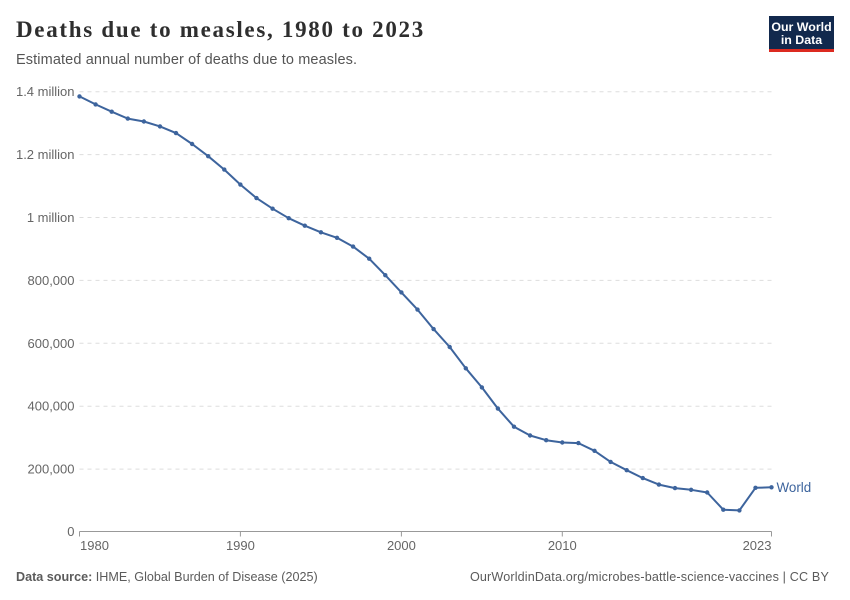 This screenshot has height=600, width=850. Describe the element at coordinates (94, 545) in the screenshot. I see `svg-text: 1980` at that location.